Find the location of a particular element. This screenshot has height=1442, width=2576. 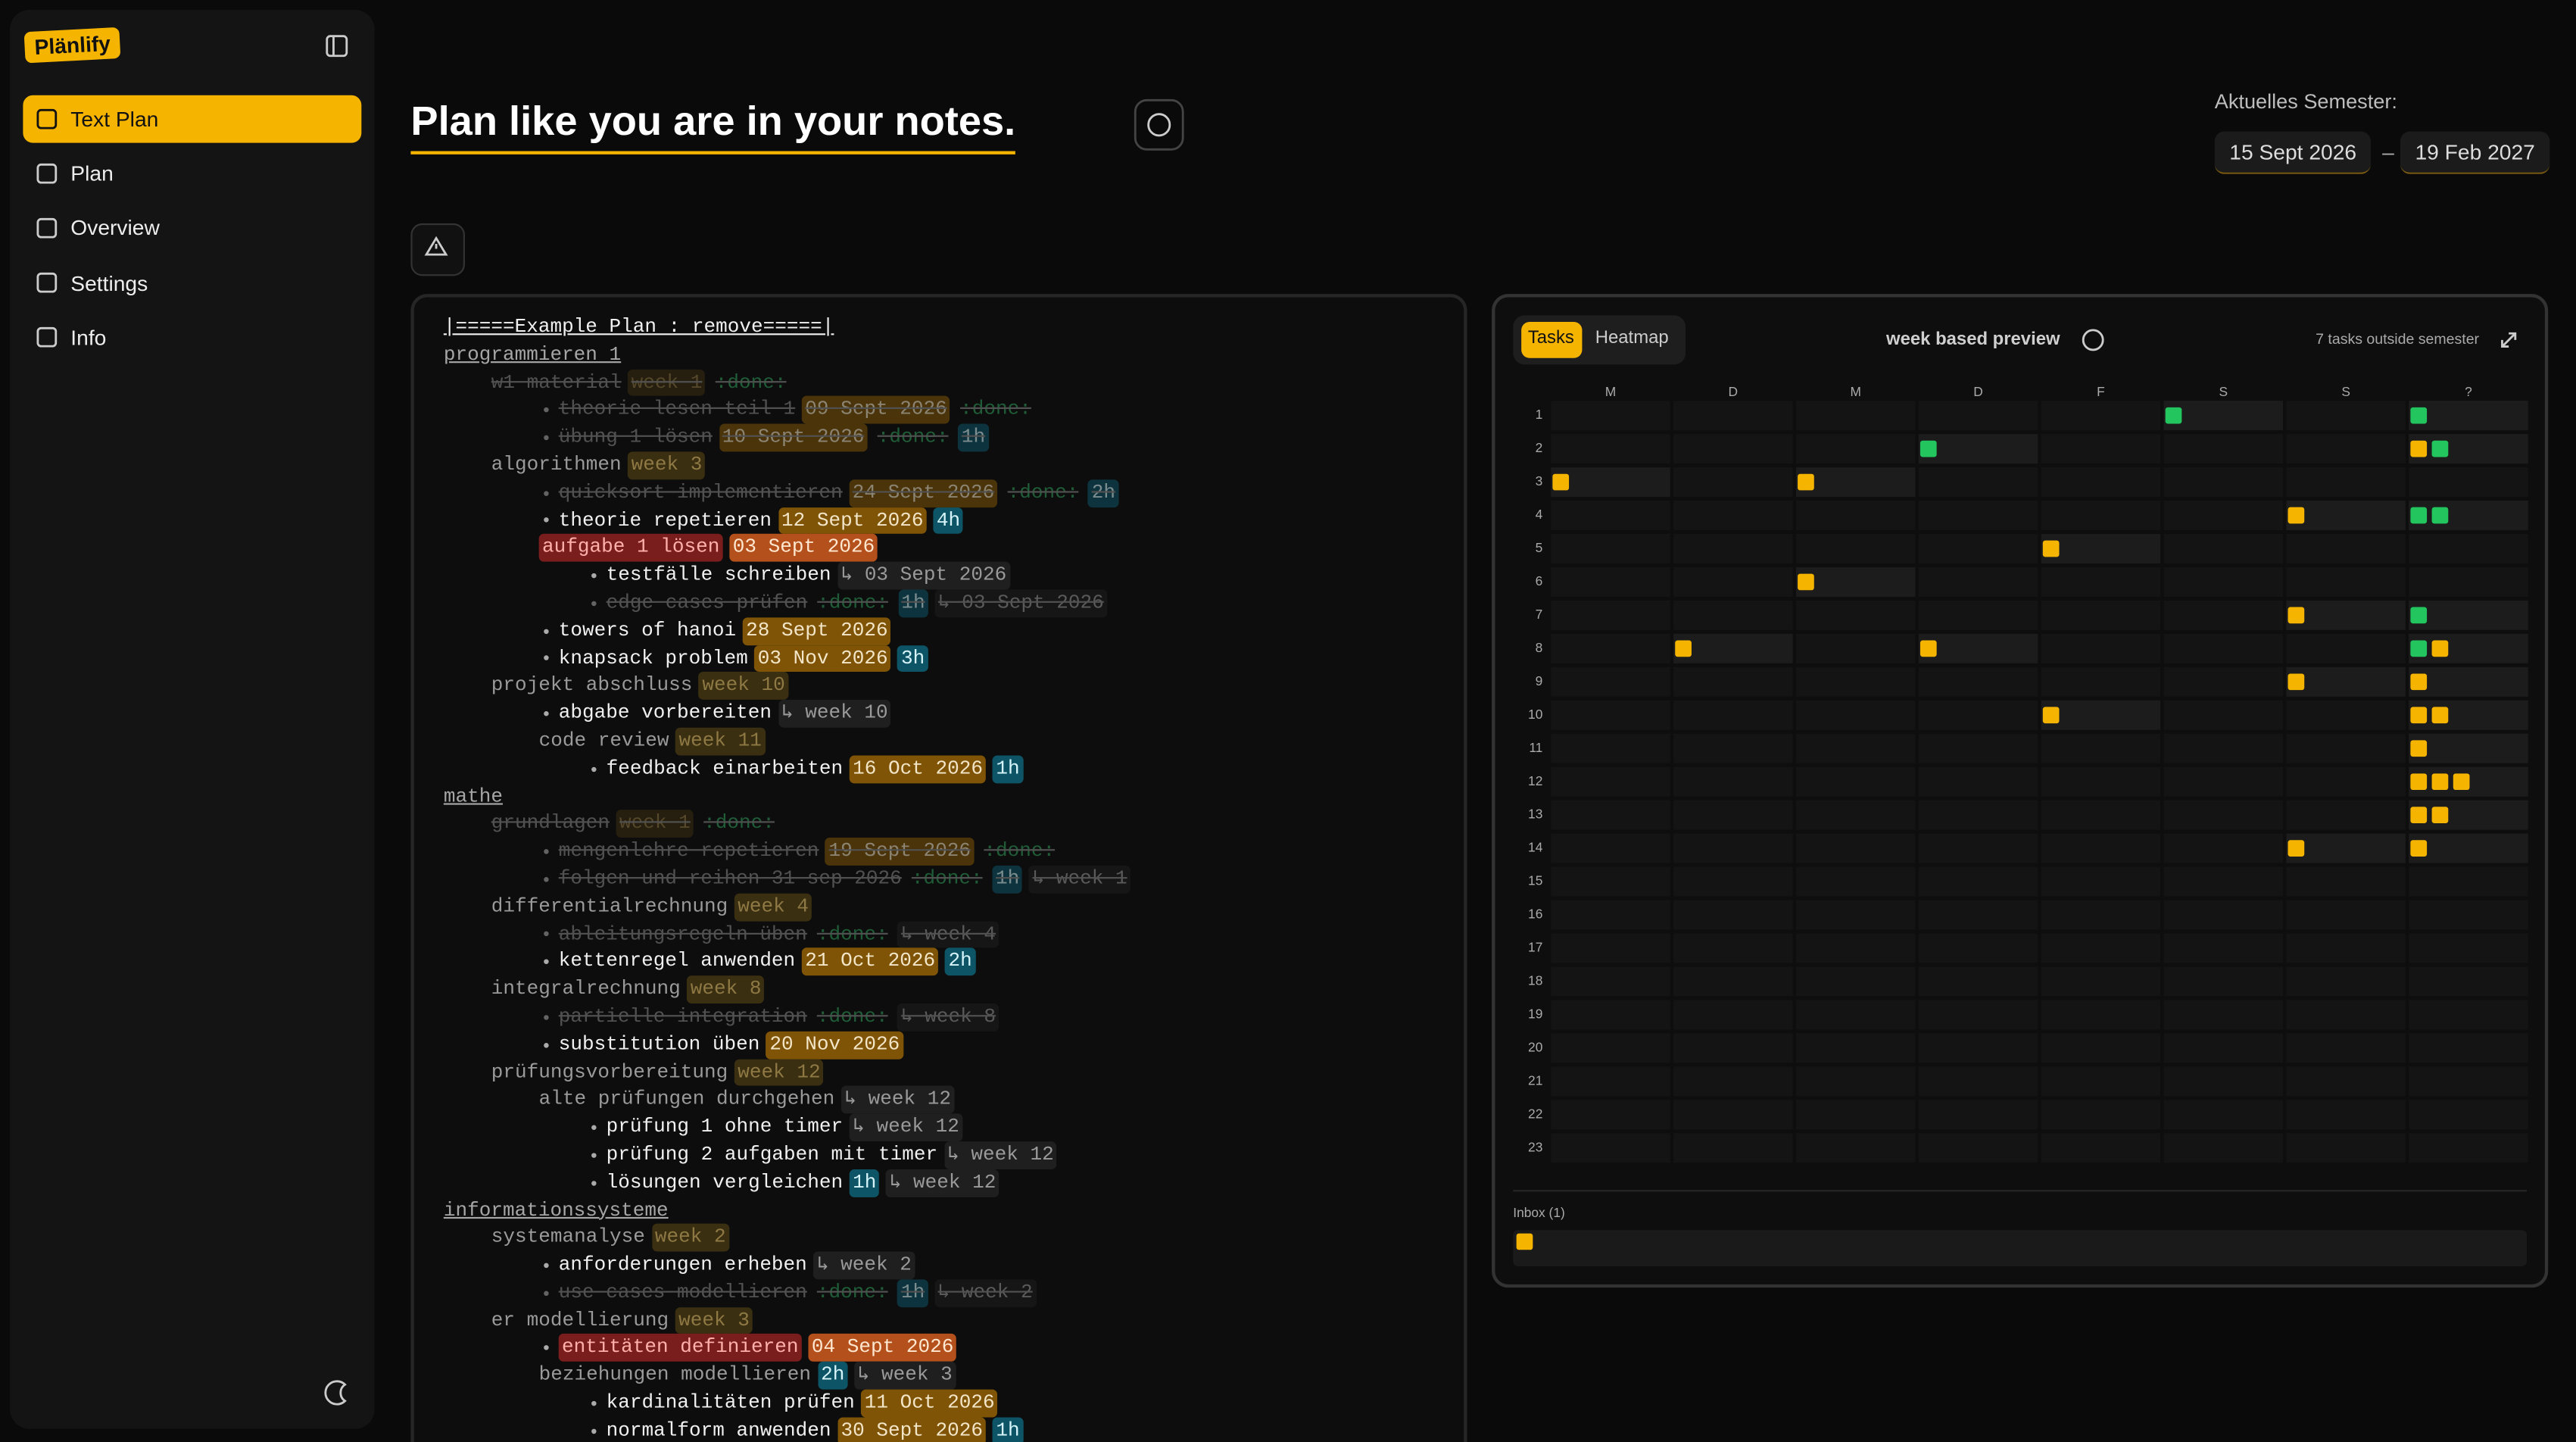

line-text: testfälle schreiben is located at coordinates (718, 575).